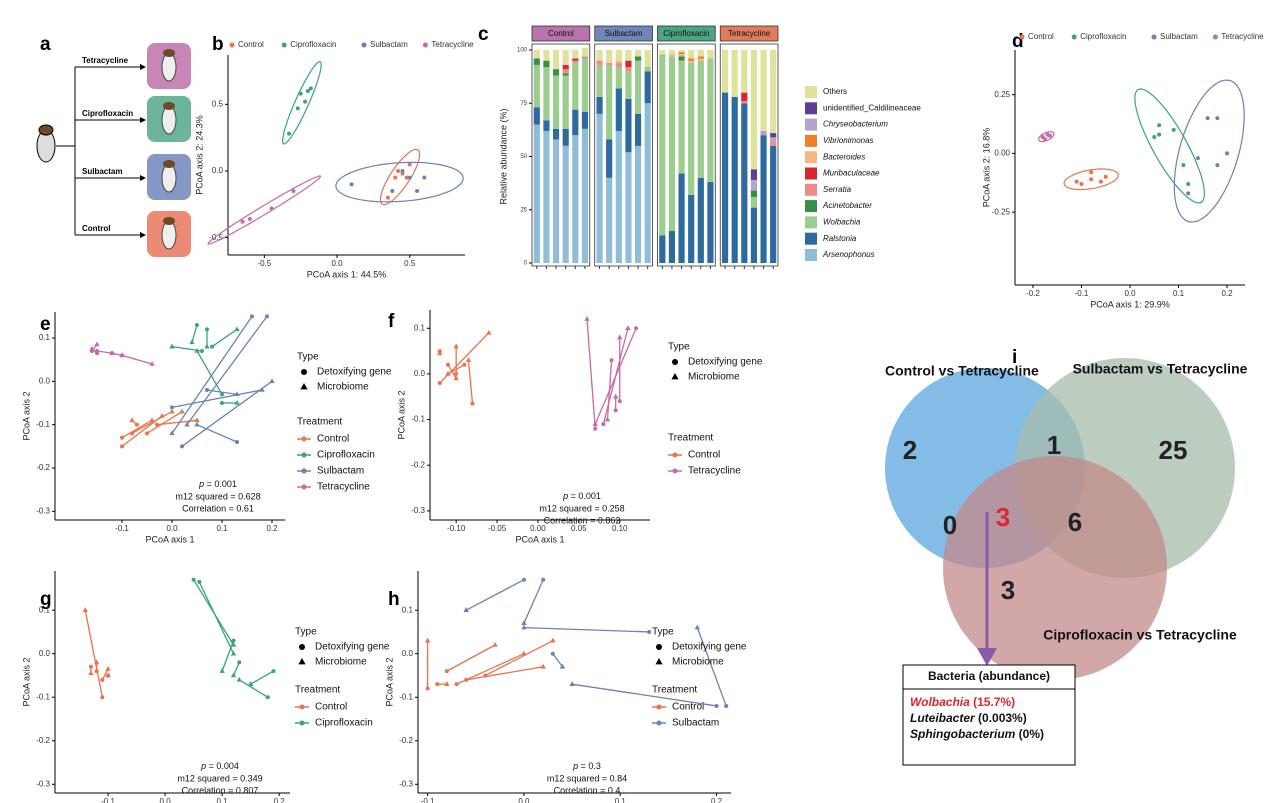  I want to click on y-tick-label: 0.1, so click(420, 327).